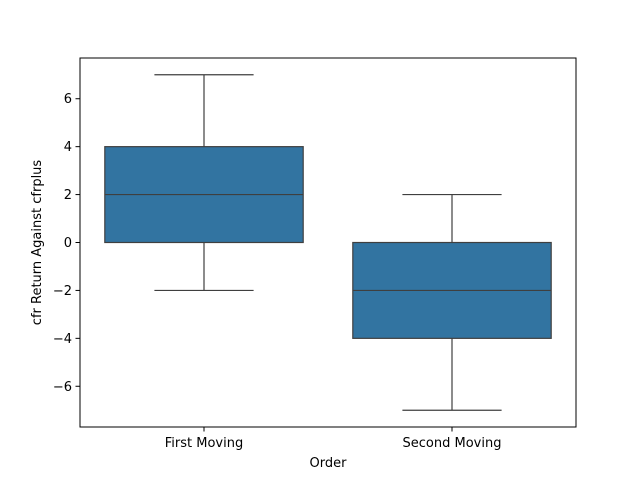  What do you see at coordinates (333, 439) in the screenshot?
I see `x-axis-ticks: First Moving Second Moving` at bounding box center [333, 439].